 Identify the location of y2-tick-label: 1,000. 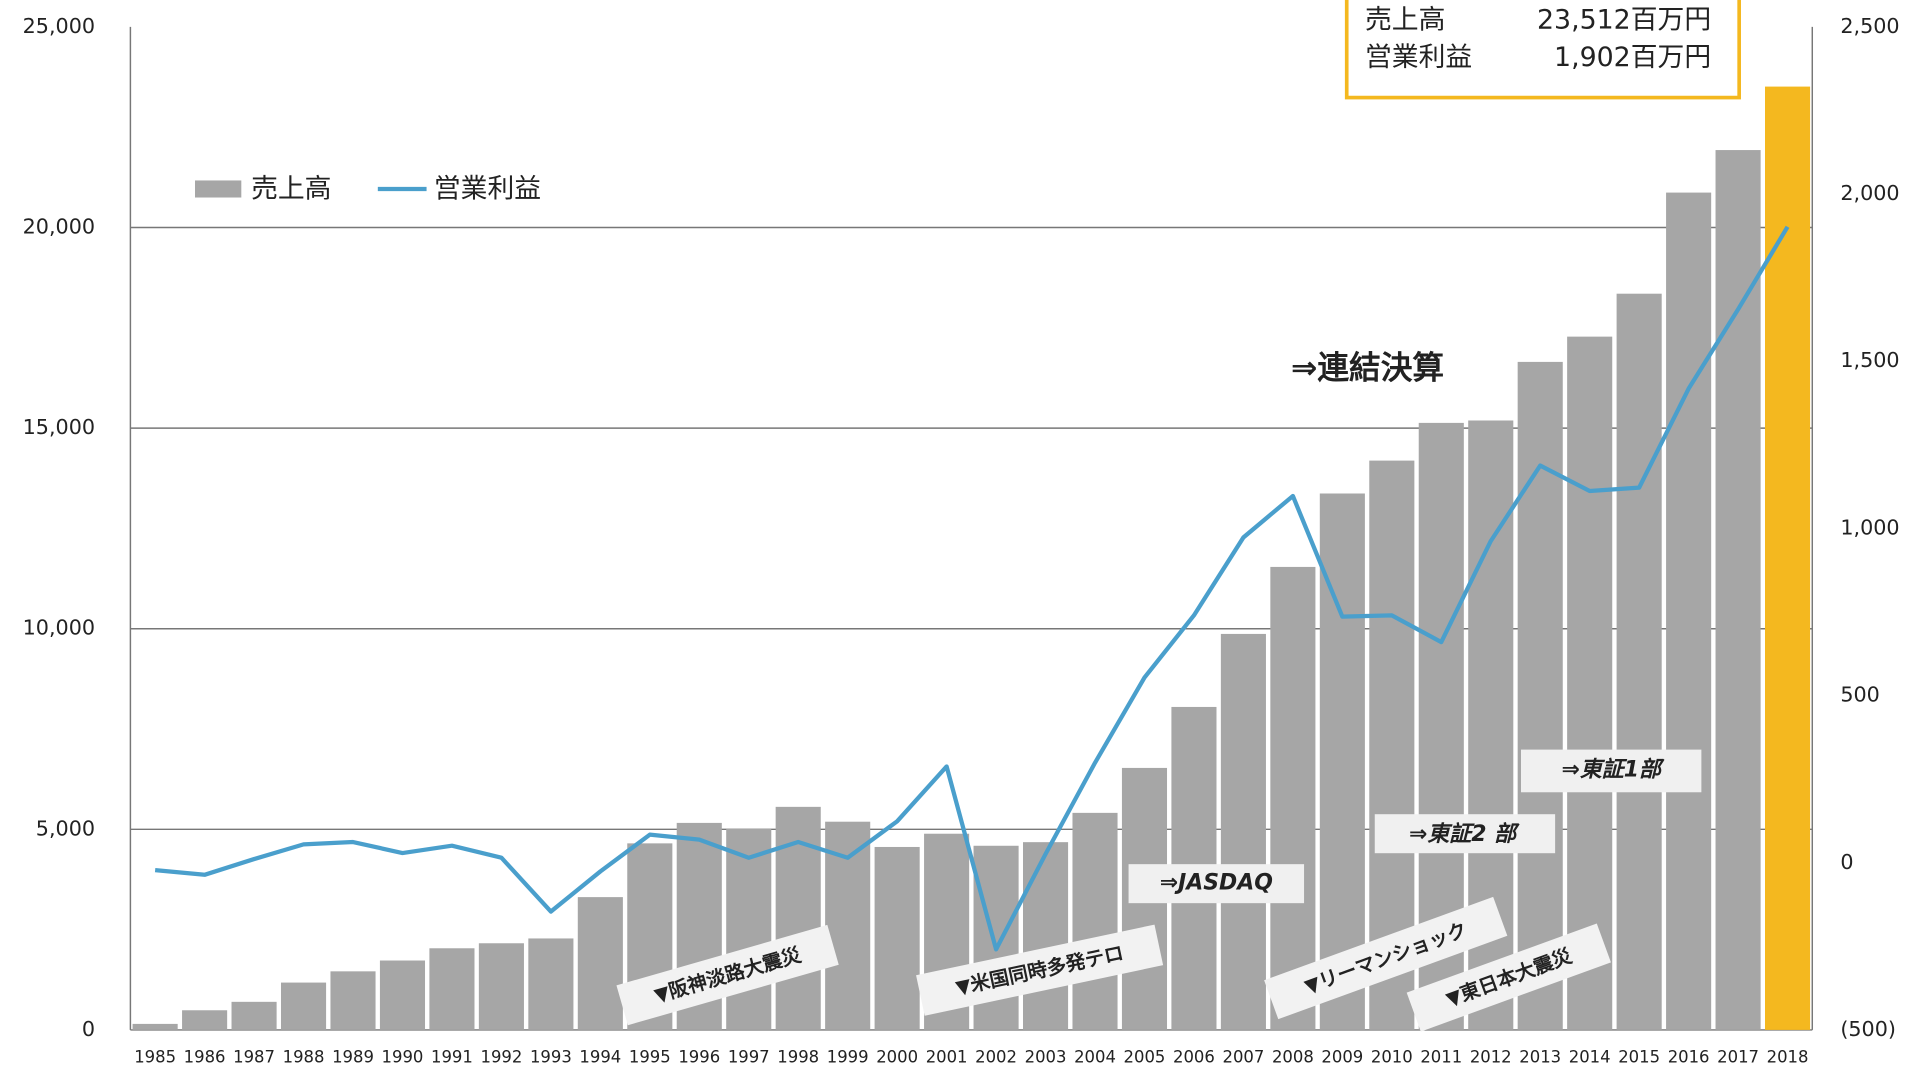
(1869, 527).